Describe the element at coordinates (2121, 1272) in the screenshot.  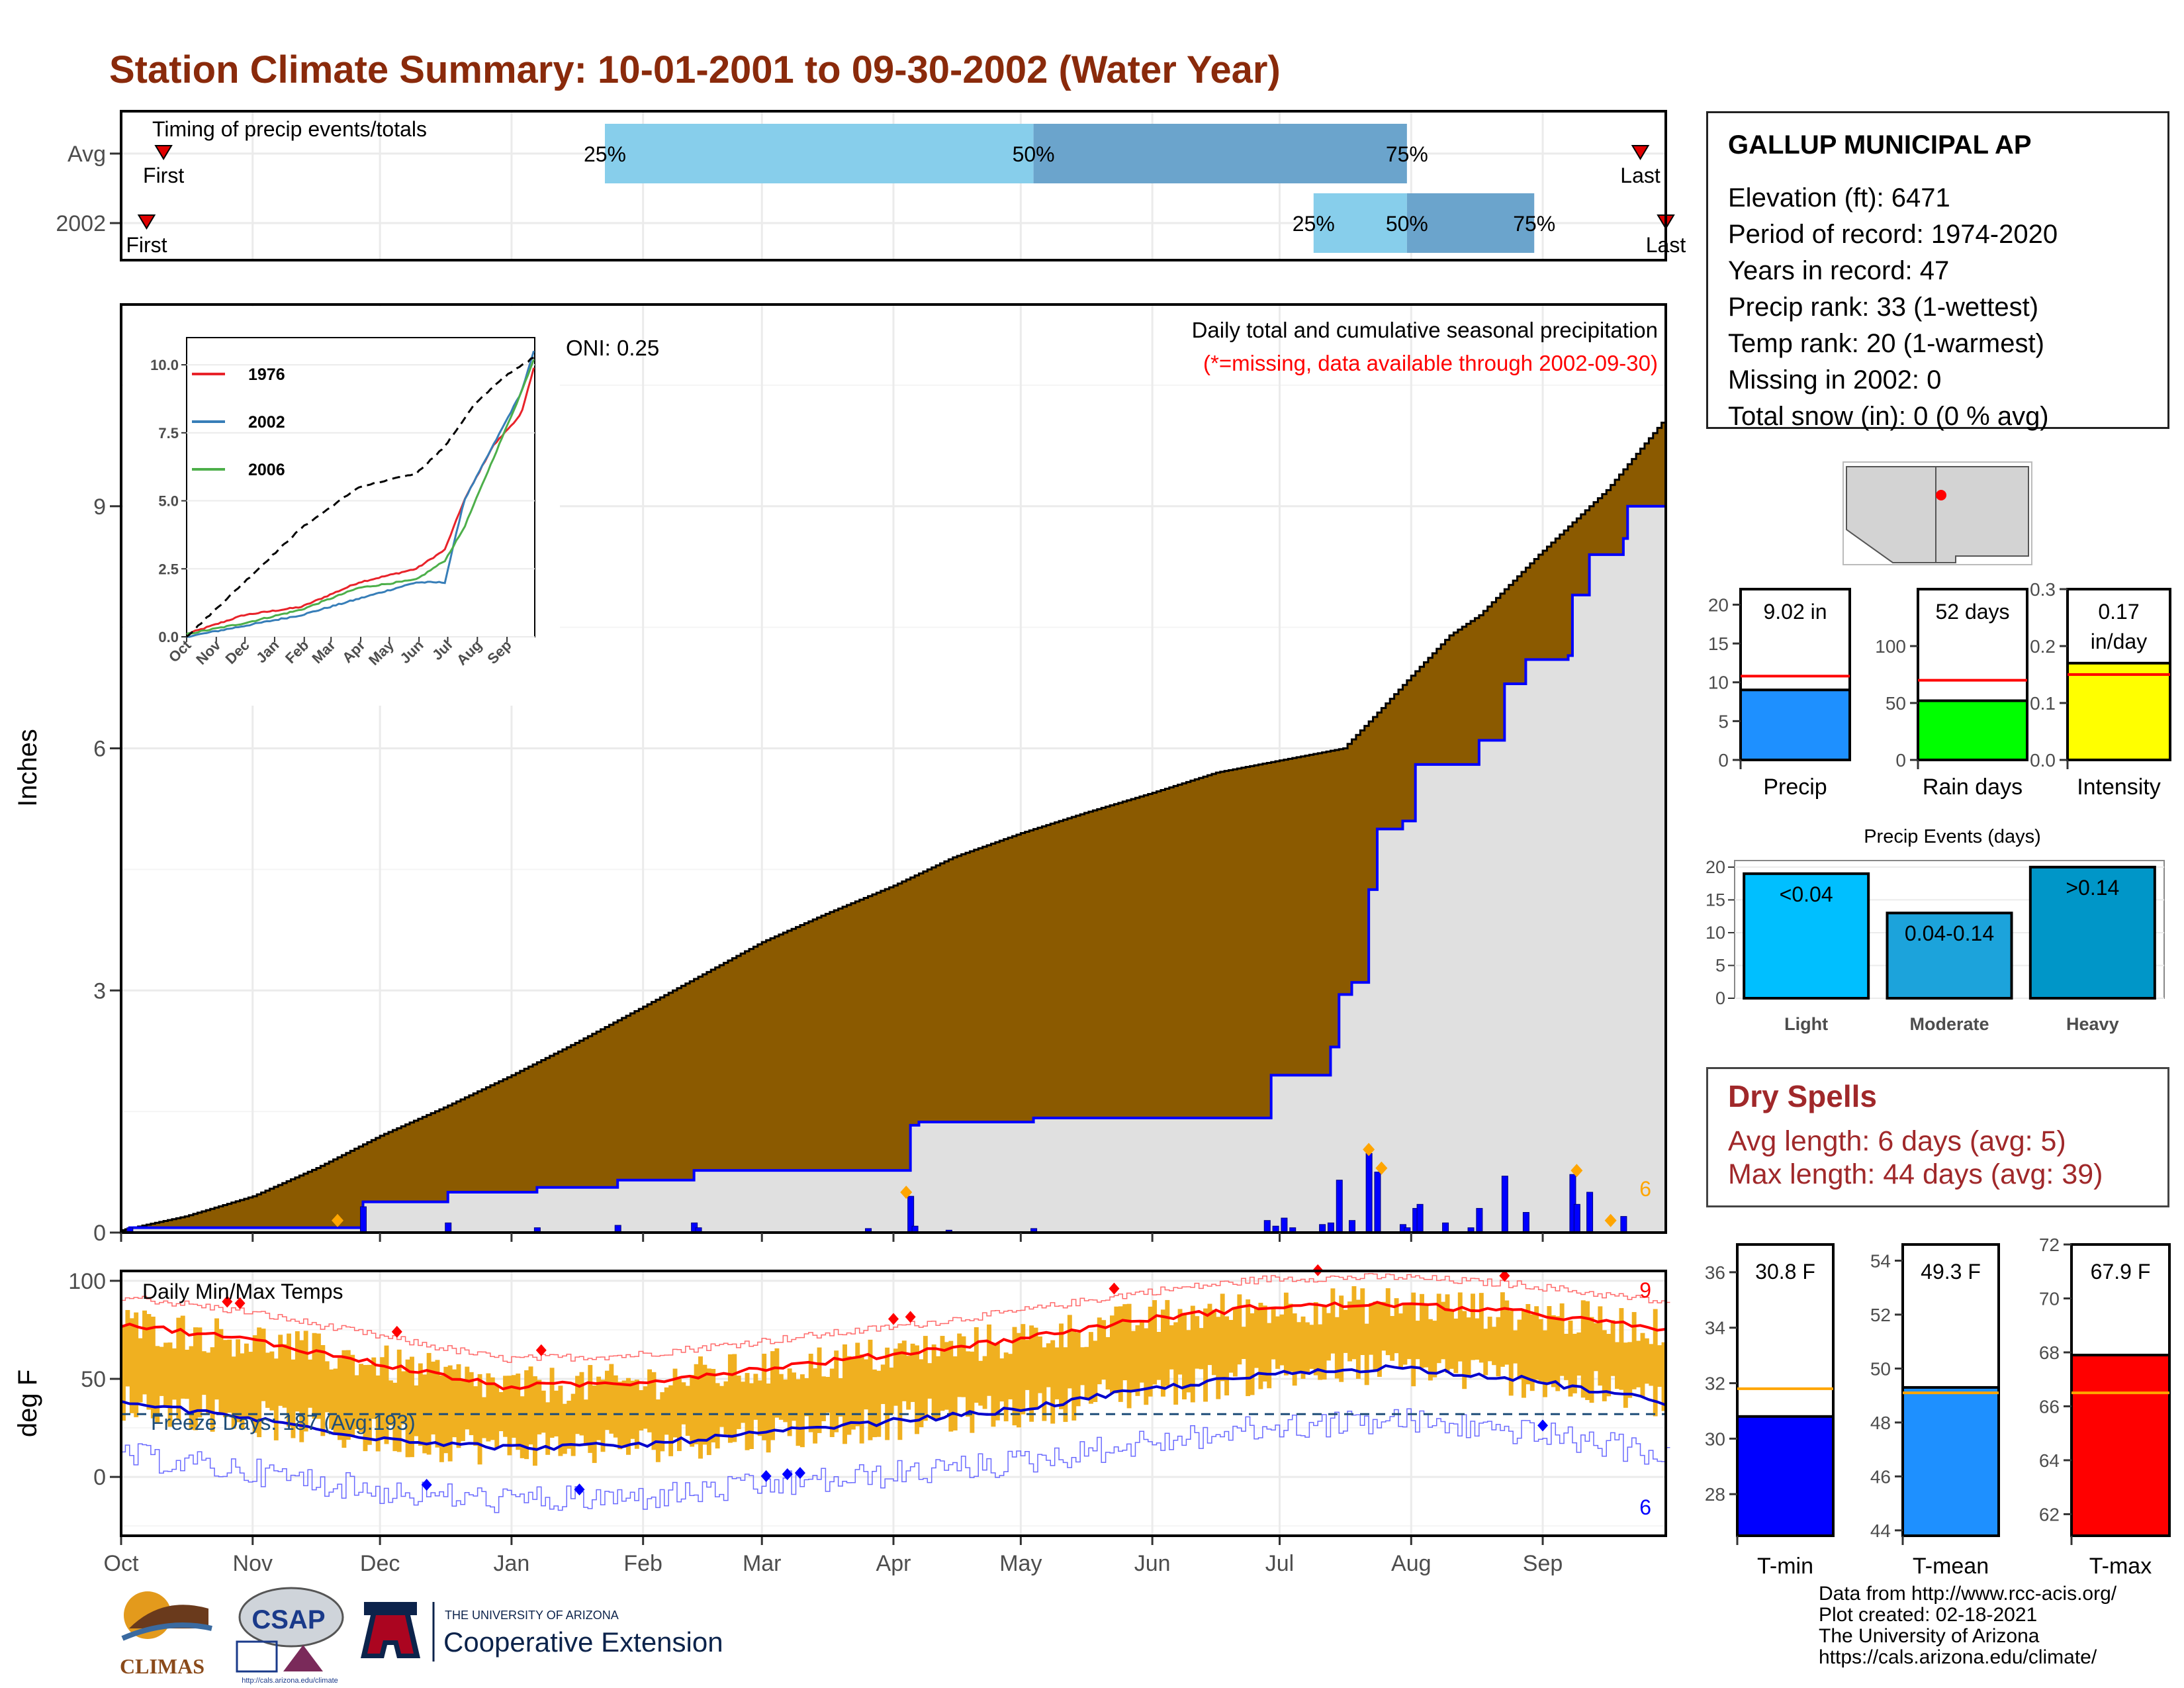
I see `tgauge-value-label: 67.9 F` at that location.